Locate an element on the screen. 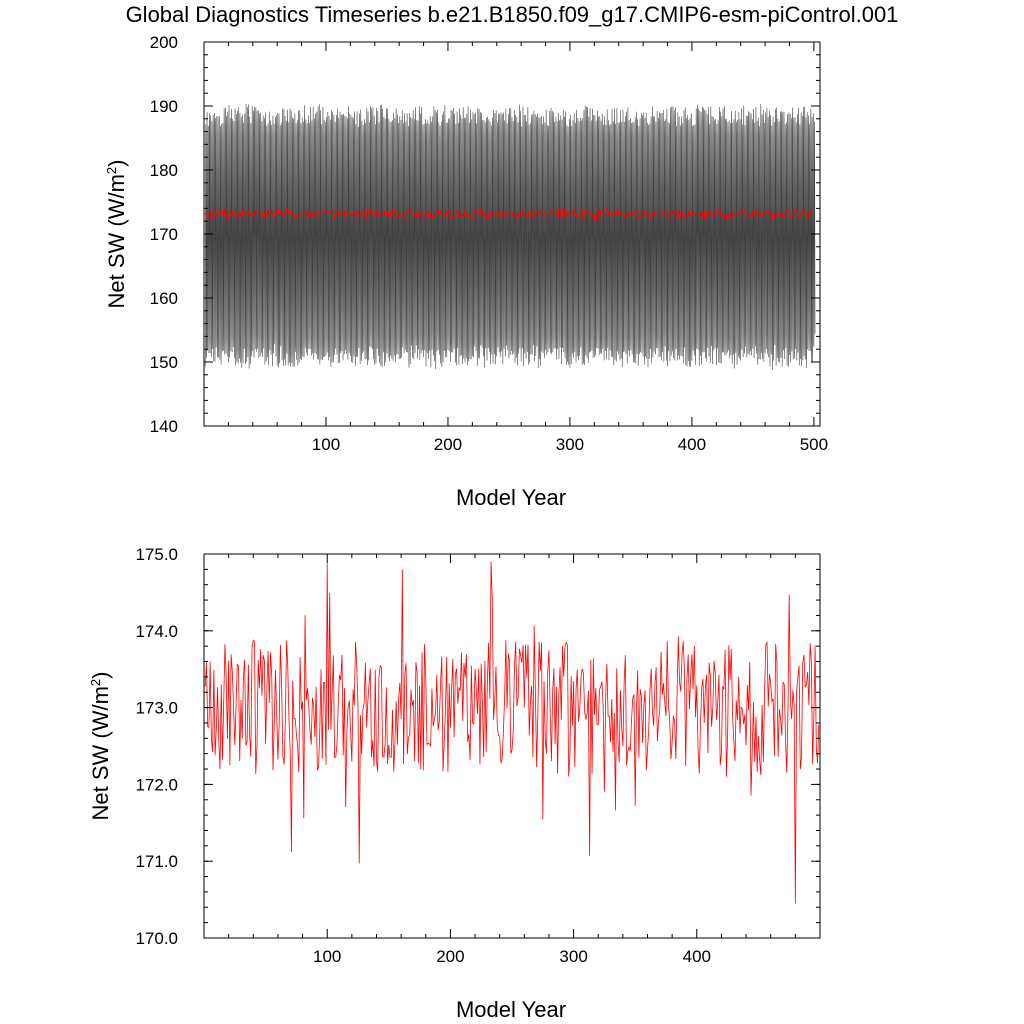 This screenshot has width=1024, height=1024. top-annual-mean-line is located at coordinates (509, 214).